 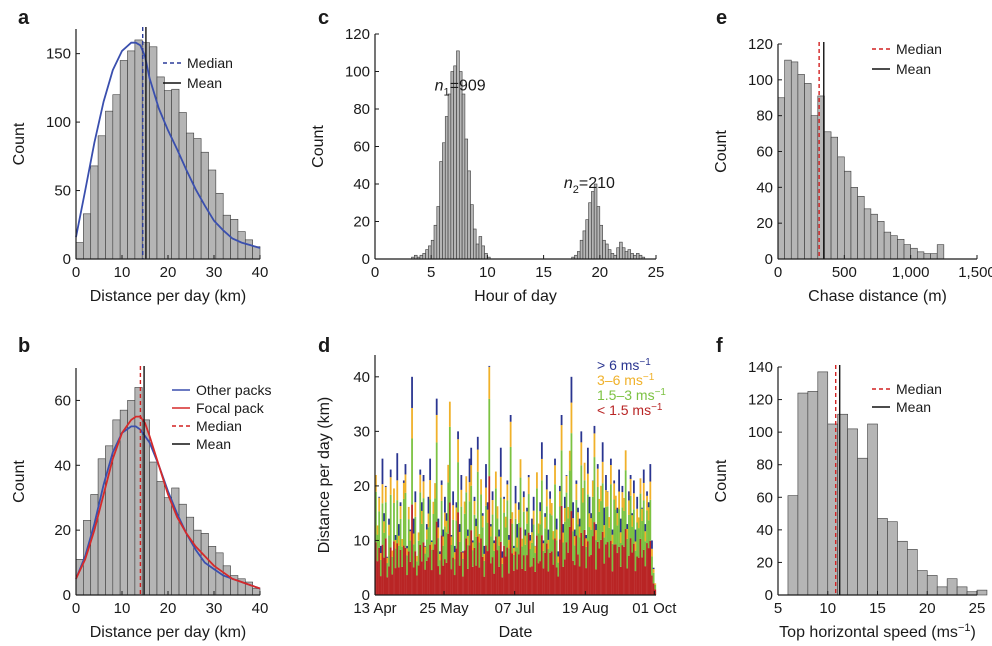 I want to click on y-axis-label: Count, so click(x=721, y=151).